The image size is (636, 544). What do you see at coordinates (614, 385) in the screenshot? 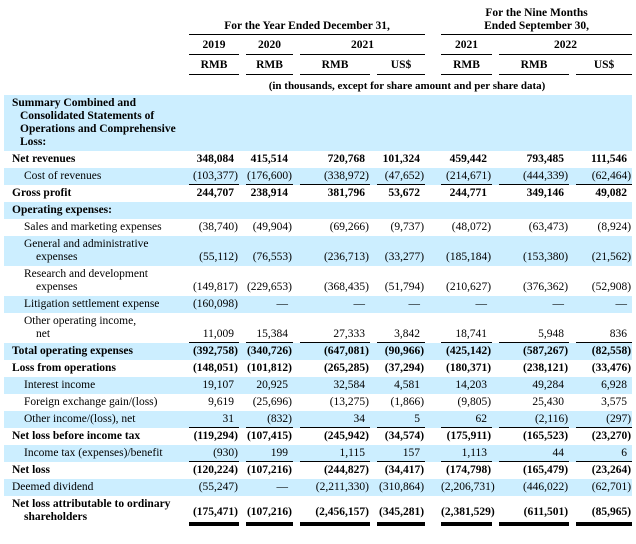
I see `cell-value: 6,928` at bounding box center [614, 385].